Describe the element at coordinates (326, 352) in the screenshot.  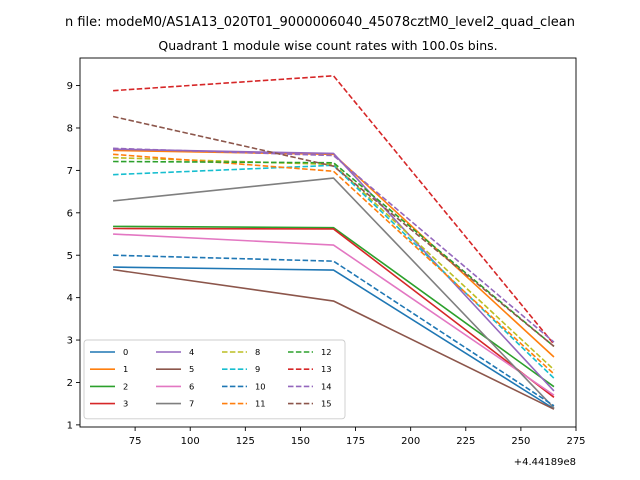
I see `legend-label-12: 12` at that location.